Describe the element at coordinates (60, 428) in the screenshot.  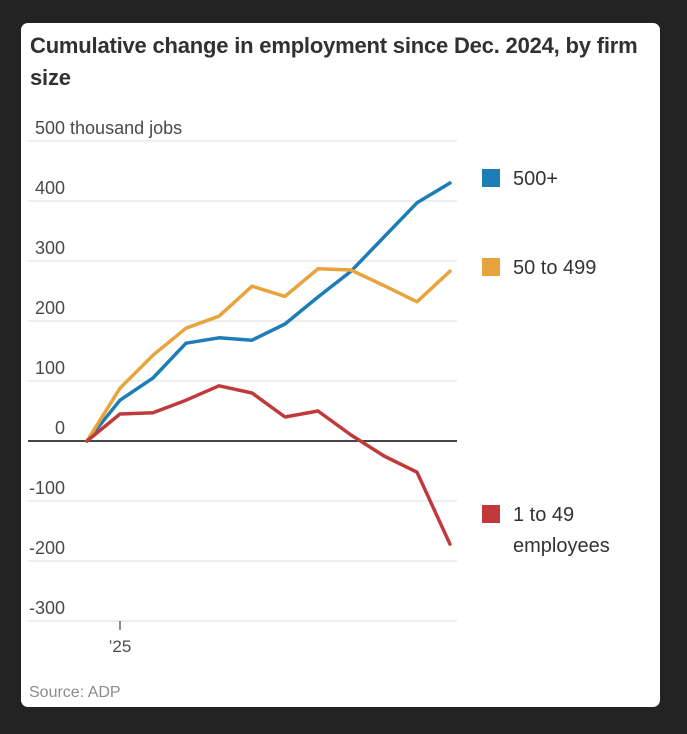
I see `y-axis-tick-label: 0` at that location.